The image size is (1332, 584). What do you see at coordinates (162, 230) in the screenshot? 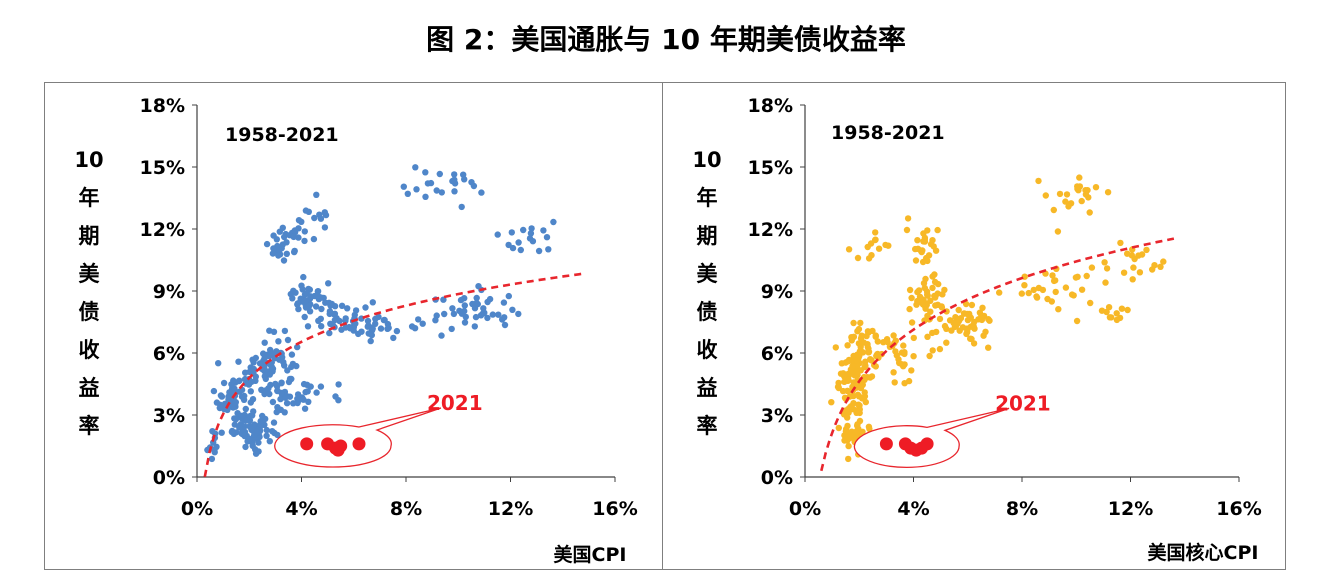
I see `y-tick-label: 12%` at bounding box center [162, 230].